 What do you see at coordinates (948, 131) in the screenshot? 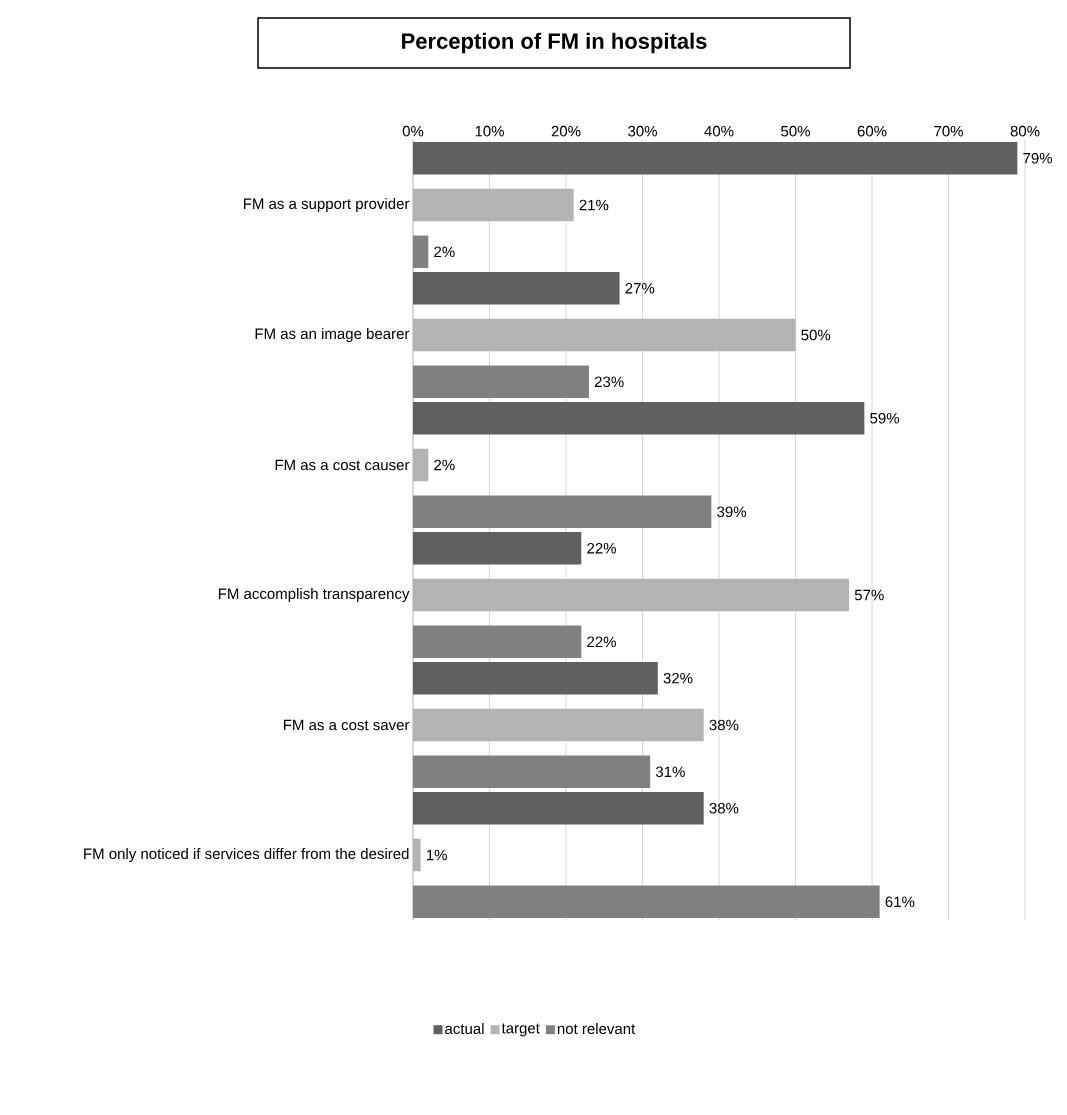
I see `x-tick-label: 70%` at bounding box center [948, 131].